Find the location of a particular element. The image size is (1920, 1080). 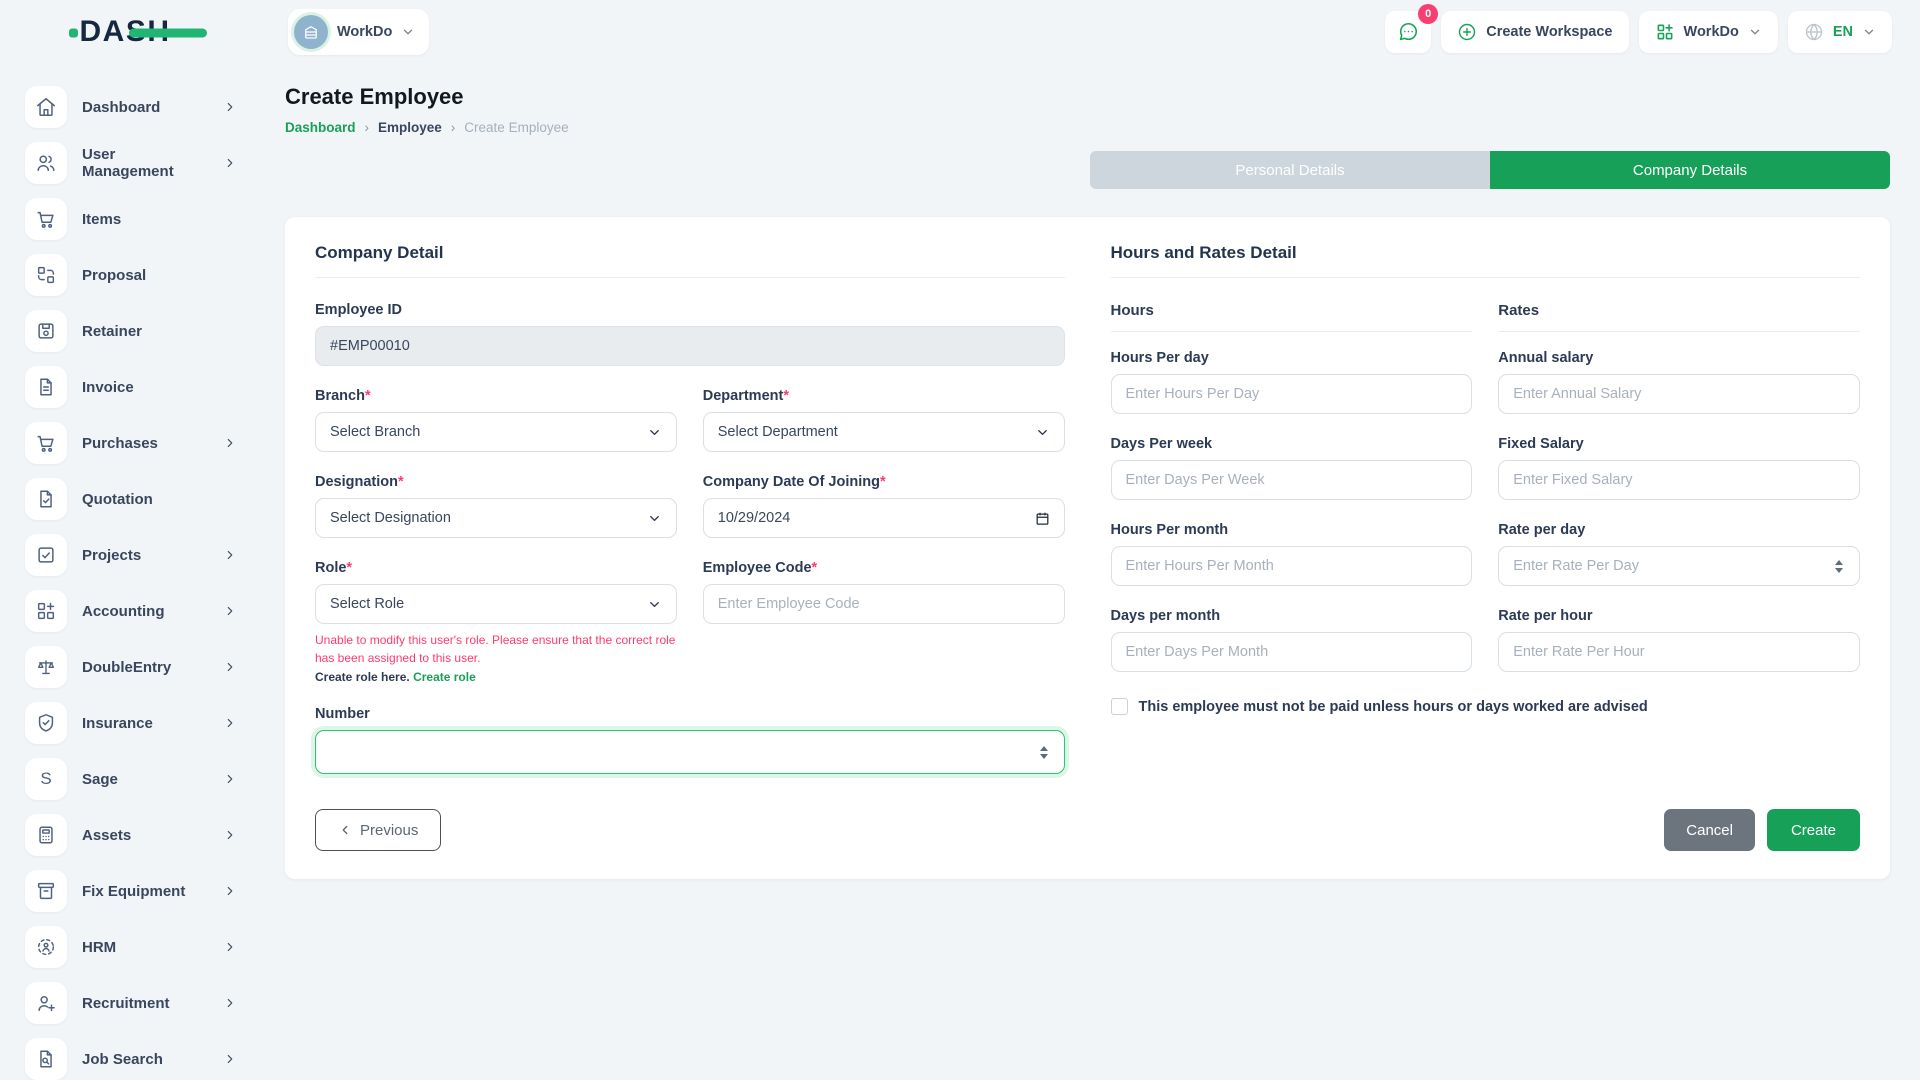

number-input is located at coordinates (679, 752).